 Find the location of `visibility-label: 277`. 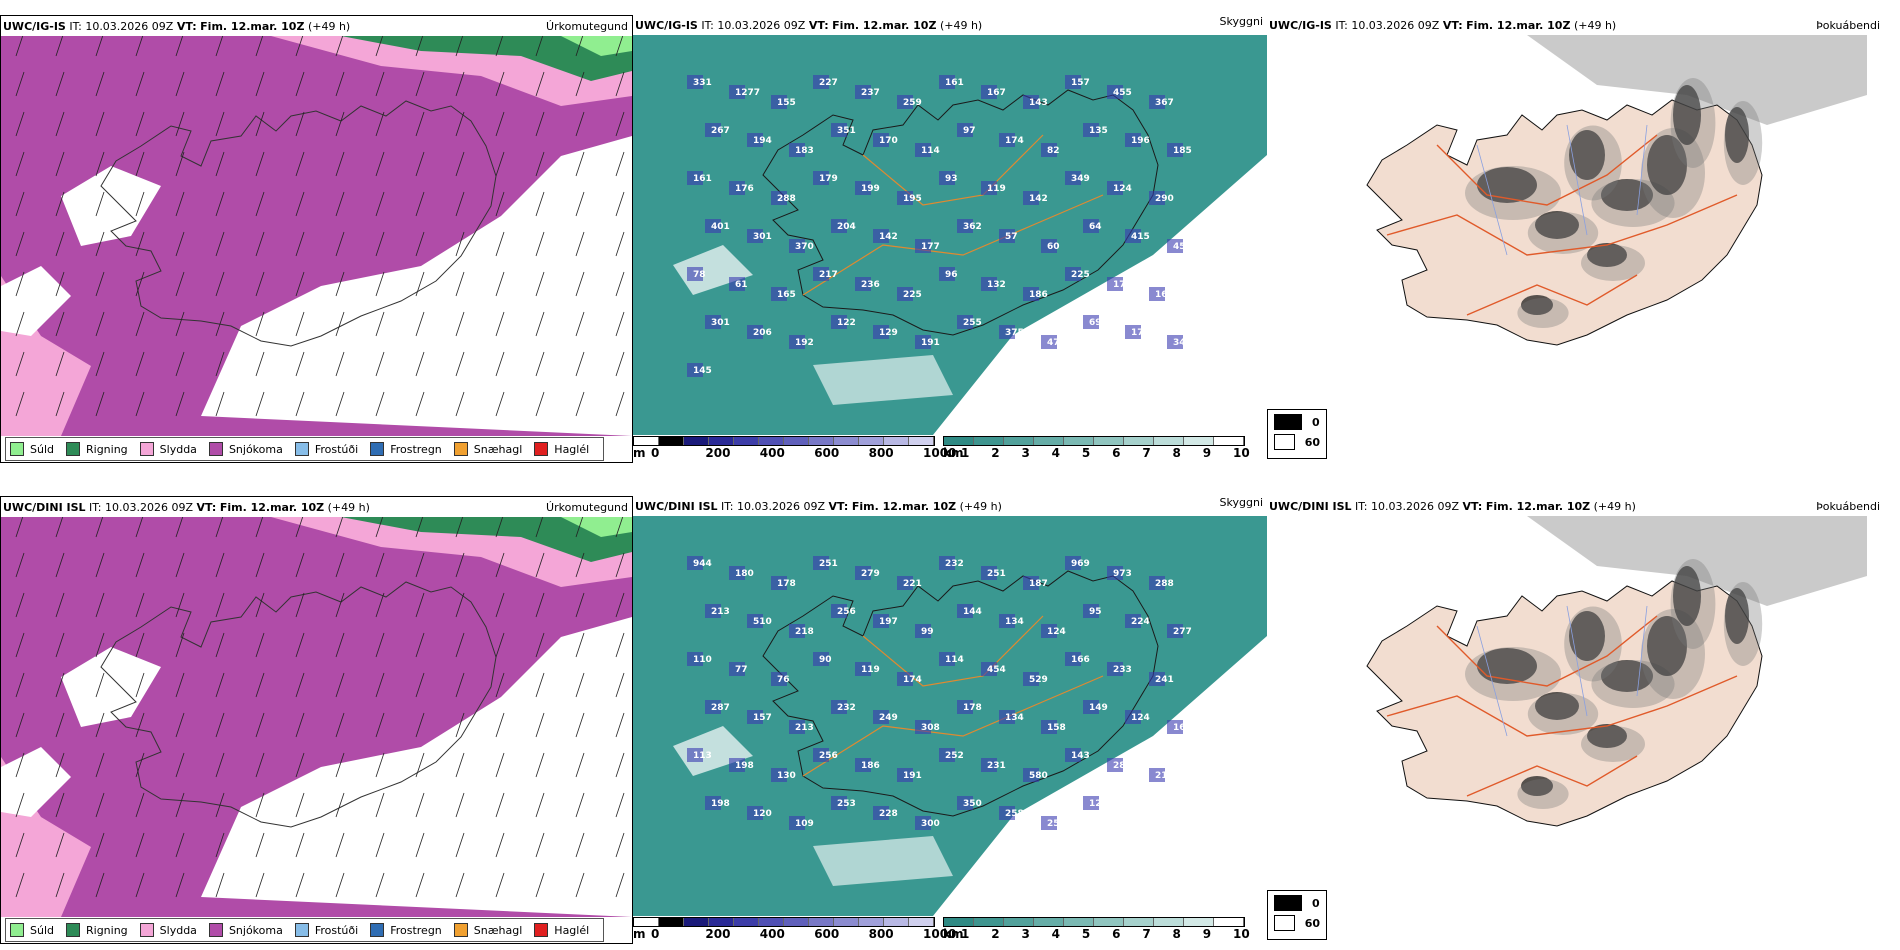

visibility-label: 277 is located at coordinates (1182, 632).